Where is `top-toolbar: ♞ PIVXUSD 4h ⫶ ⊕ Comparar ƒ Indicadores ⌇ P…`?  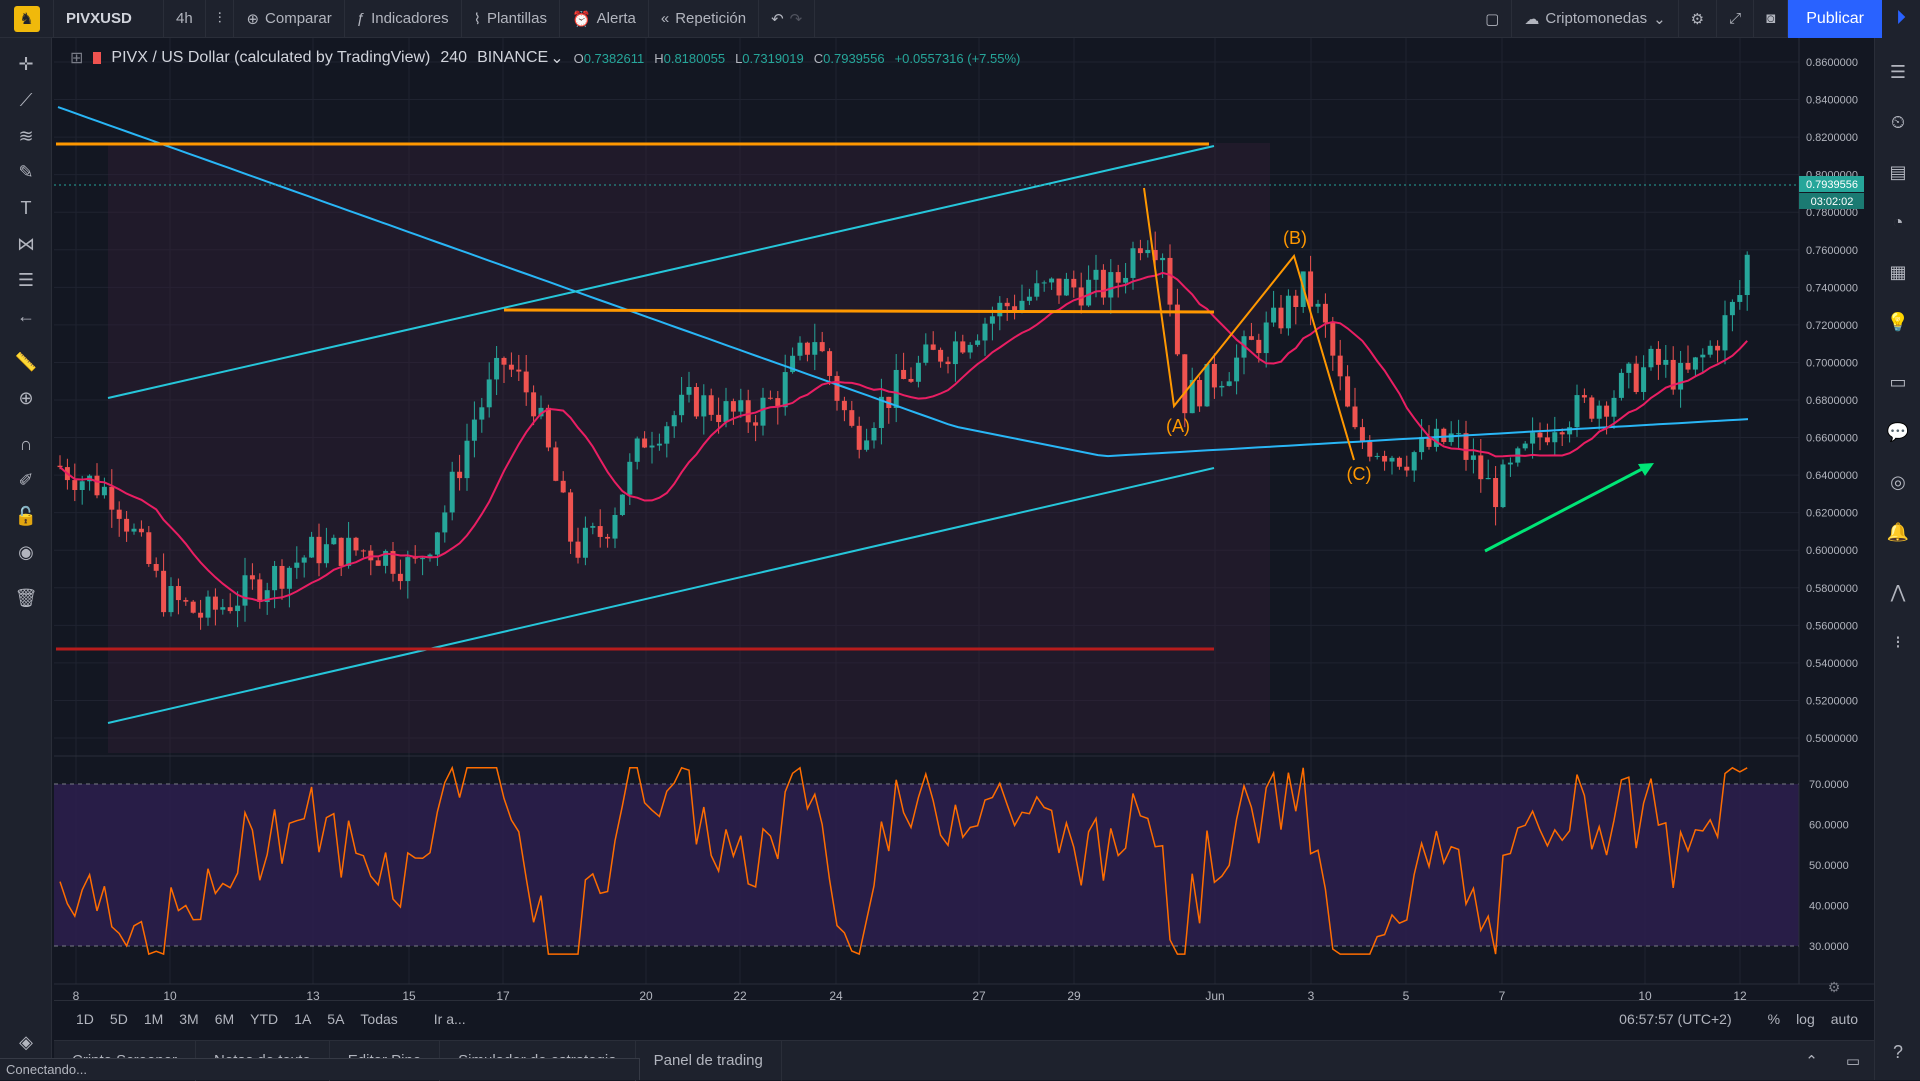 top-toolbar: ♞ PIVXUSD 4h ⫶ ⊕ Comparar ƒ Indicadores ⌇ P… is located at coordinates (960, 19).